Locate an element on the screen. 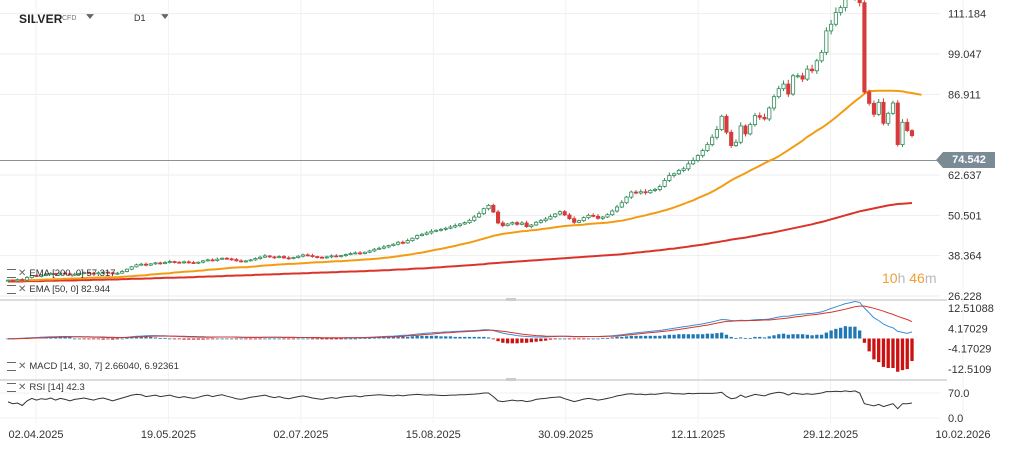 This screenshot has height=449, width=1009. rsi-legend: ✕ RSI [14] 42.3 is located at coordinates (46, 387).